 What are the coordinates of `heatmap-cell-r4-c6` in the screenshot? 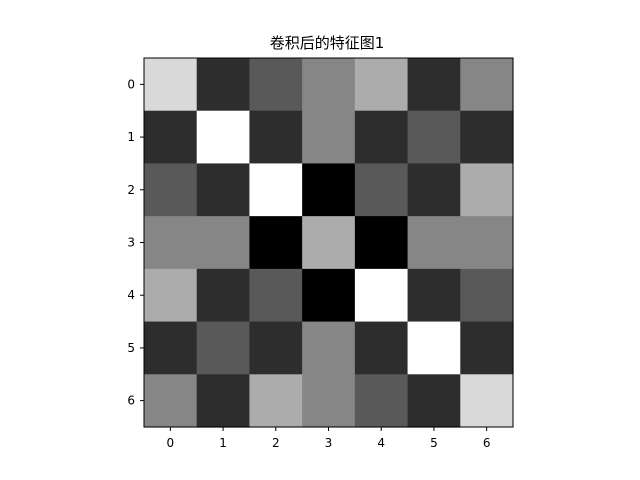 It's located at (486, 295).